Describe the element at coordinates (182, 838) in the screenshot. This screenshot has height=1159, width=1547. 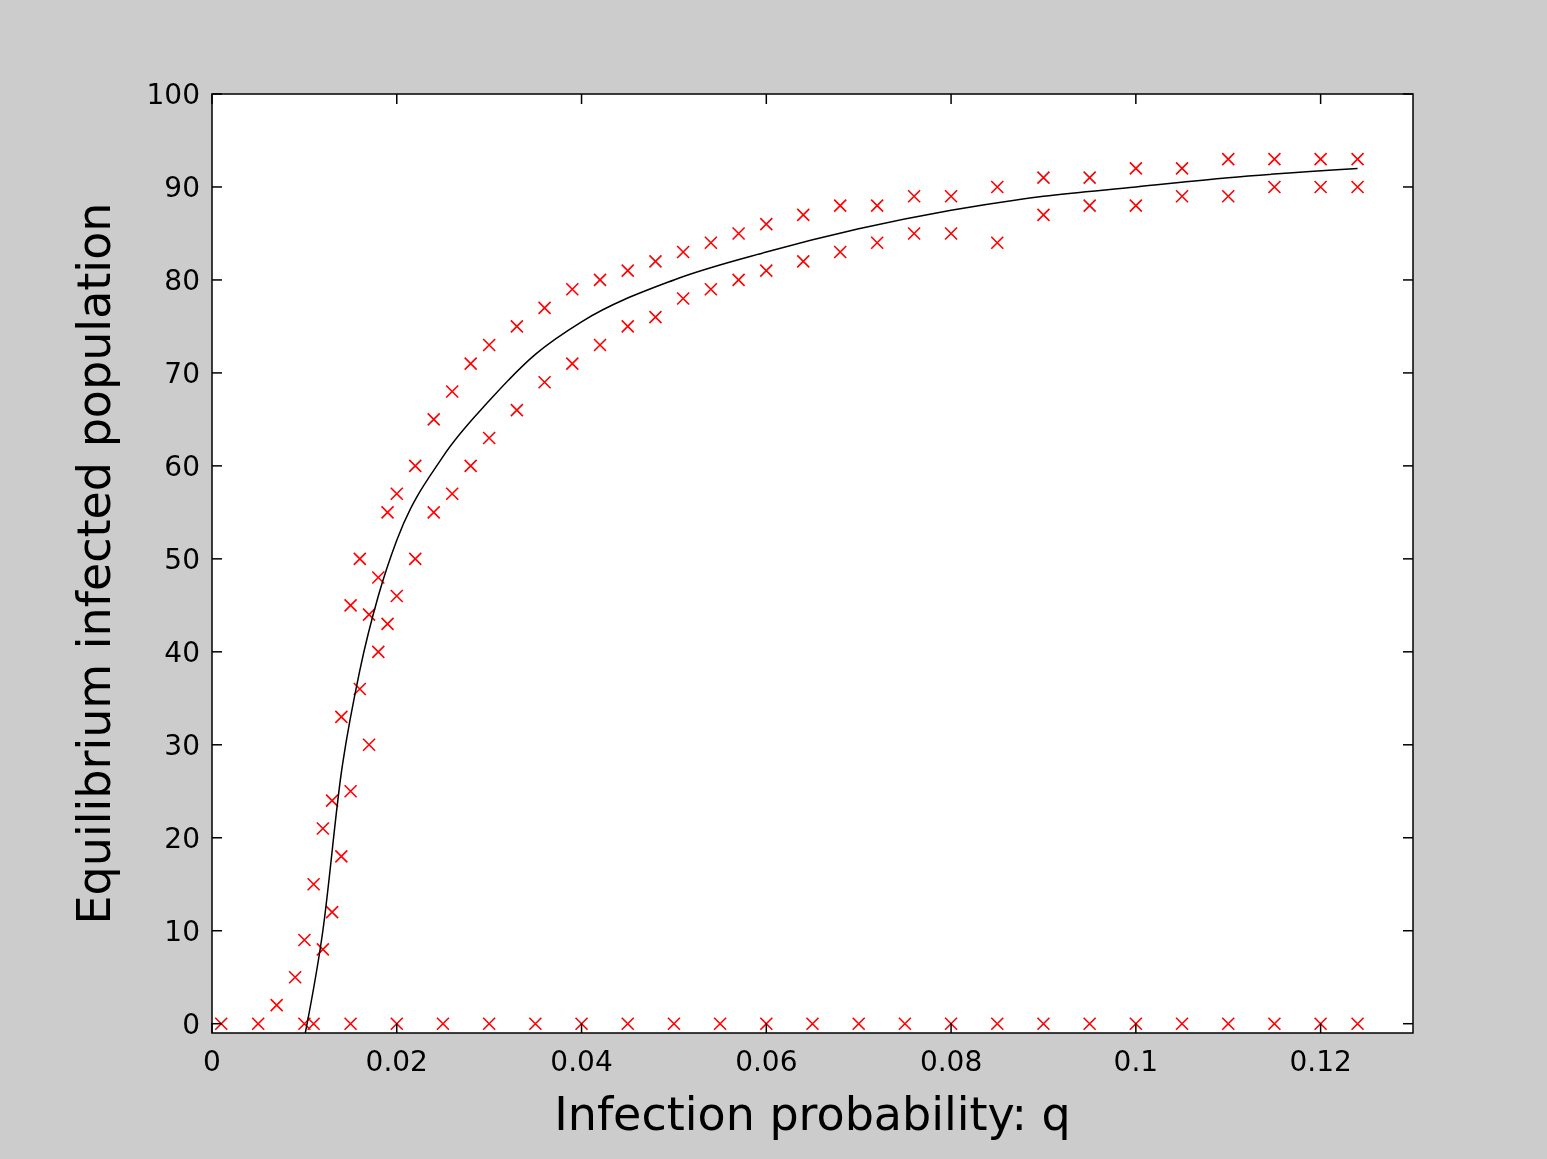
I see `y-tick-label: 20` at that location.